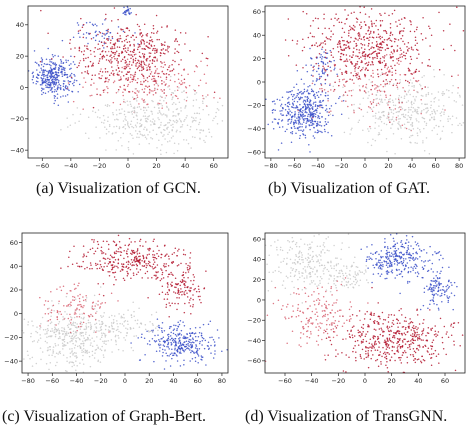 This screenshot has height=438, width=474. I want to click on x-tick-label: −80, so click(28, 381).